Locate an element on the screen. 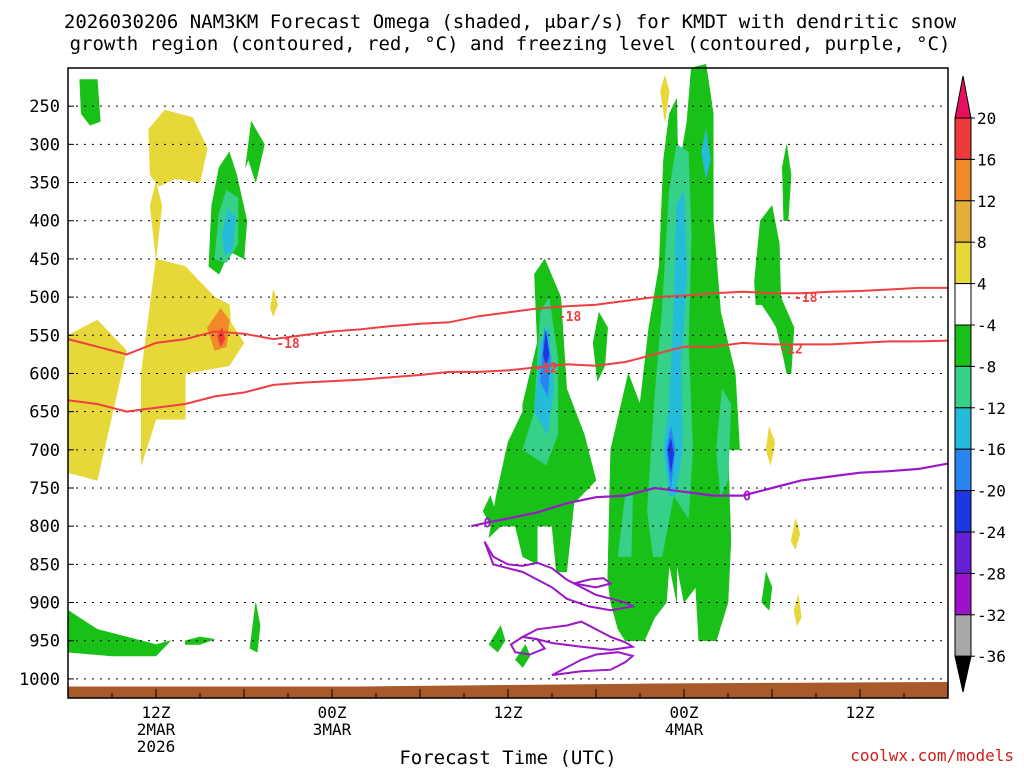  colorbar-label: -8 is located at coordinates (986, 366).